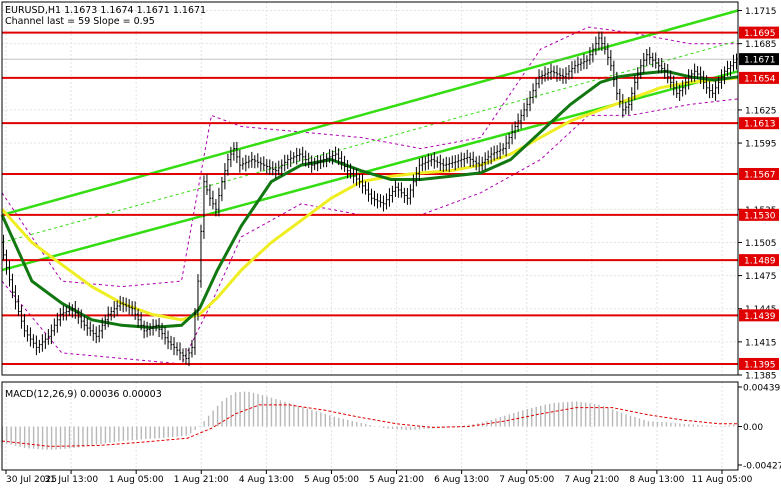 The width and height of the screenshot is (781, 493). Describe the element at coordinates (760, 34) in the screenshot. I see `level-label: 1.1695` at that location.